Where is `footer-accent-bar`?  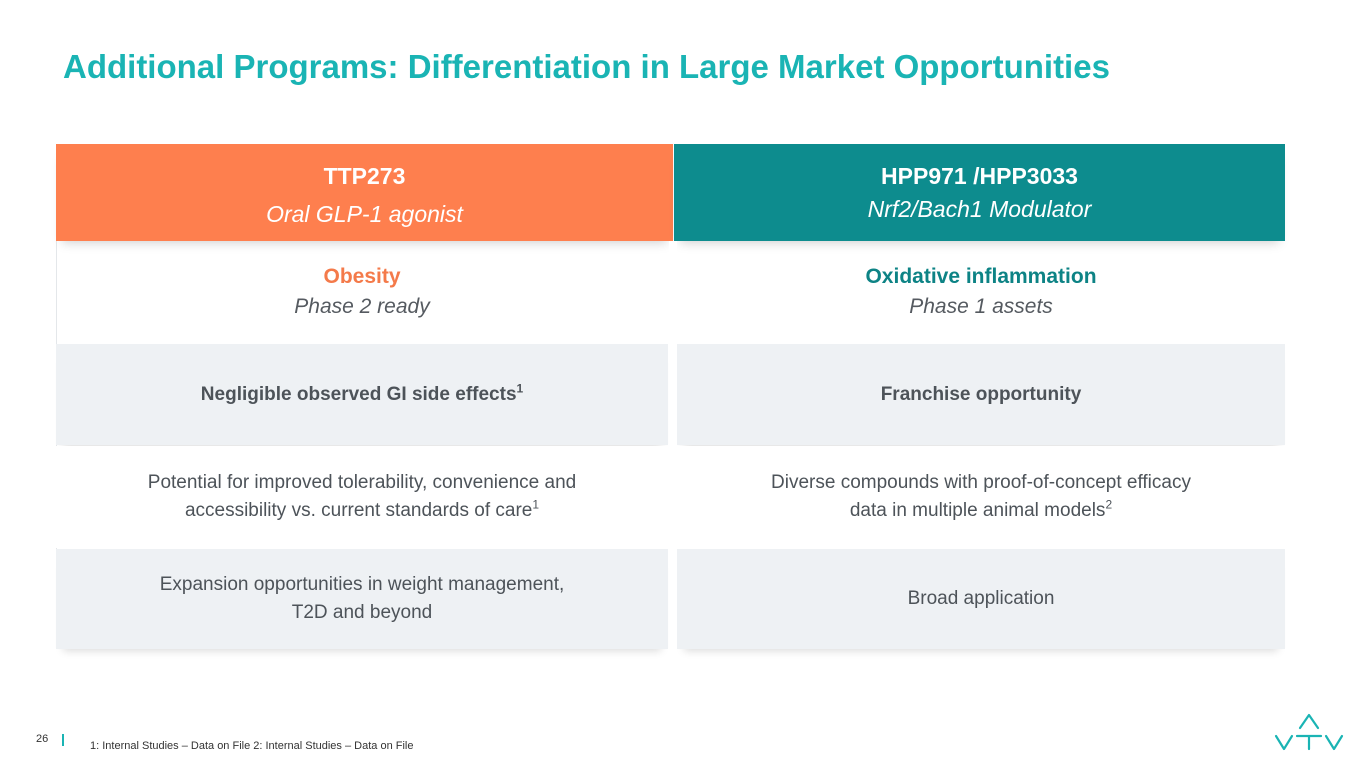 footer-accent-bar is located at coordinates (63, 740).